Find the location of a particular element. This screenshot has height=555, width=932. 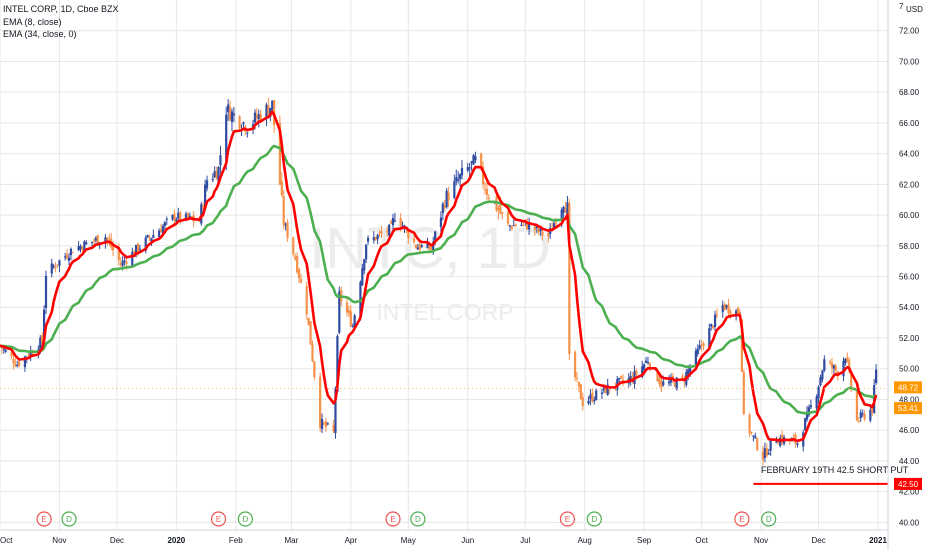

ema-tag: 53.41 is located at coordinates (908, 408).